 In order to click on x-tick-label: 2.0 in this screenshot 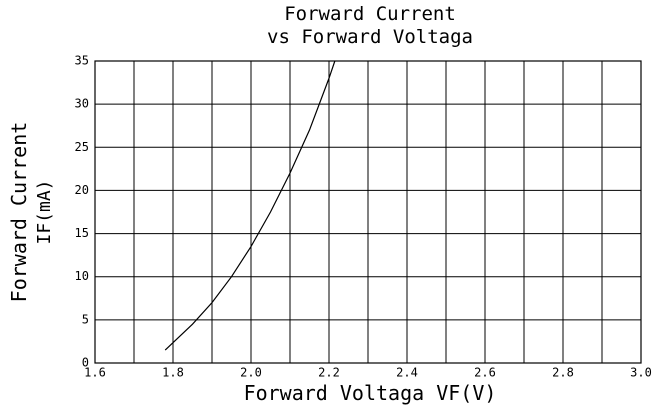, I will do `click(251, 373)`.